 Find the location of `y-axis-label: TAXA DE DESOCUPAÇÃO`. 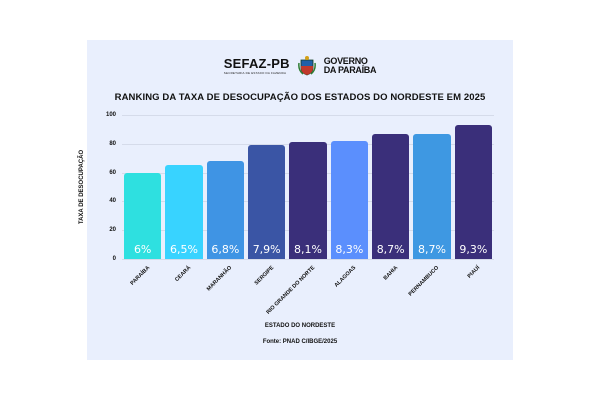

y-axis-label: TAXA DE DESOCUPAÇÃO is located at coordinates (82, 187).